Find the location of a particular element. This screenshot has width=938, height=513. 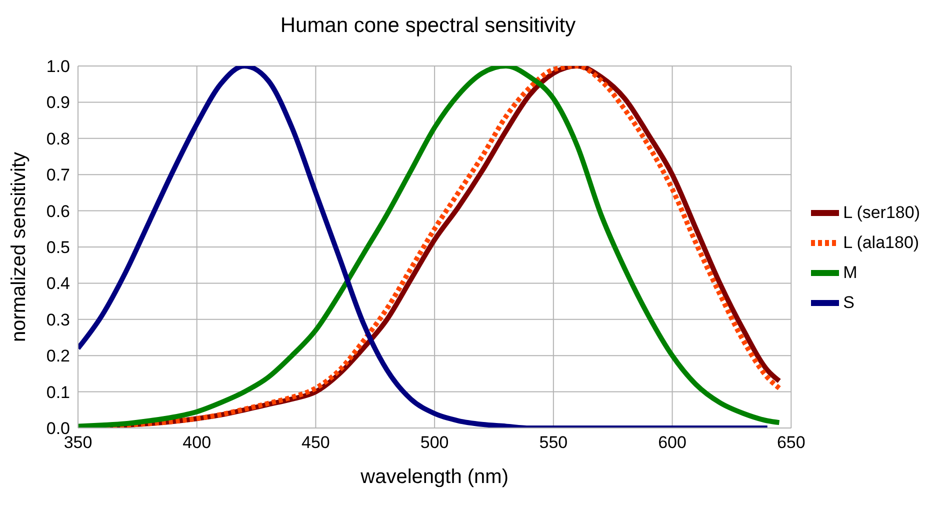

y-tick-label: 0.6 is located at coordinates (58, 211).